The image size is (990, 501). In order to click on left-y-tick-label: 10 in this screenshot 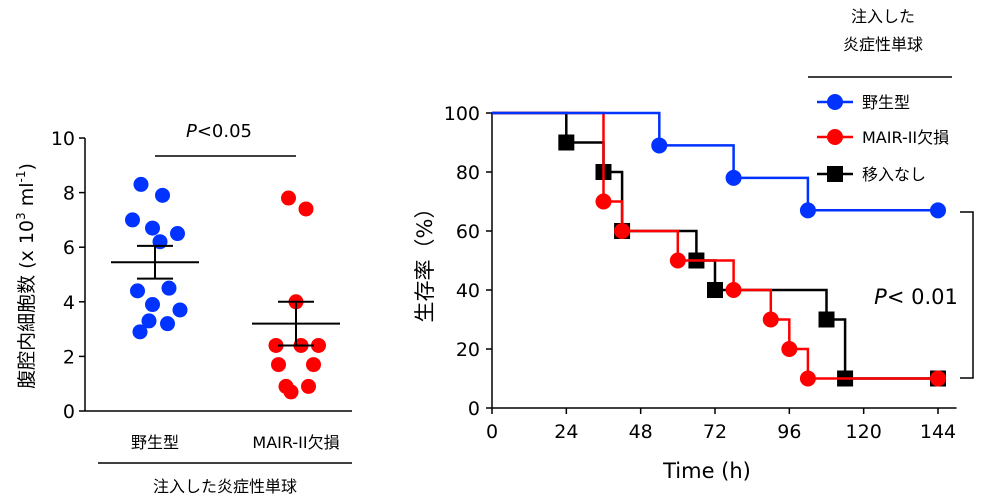, I will do `click(63, 139)`.